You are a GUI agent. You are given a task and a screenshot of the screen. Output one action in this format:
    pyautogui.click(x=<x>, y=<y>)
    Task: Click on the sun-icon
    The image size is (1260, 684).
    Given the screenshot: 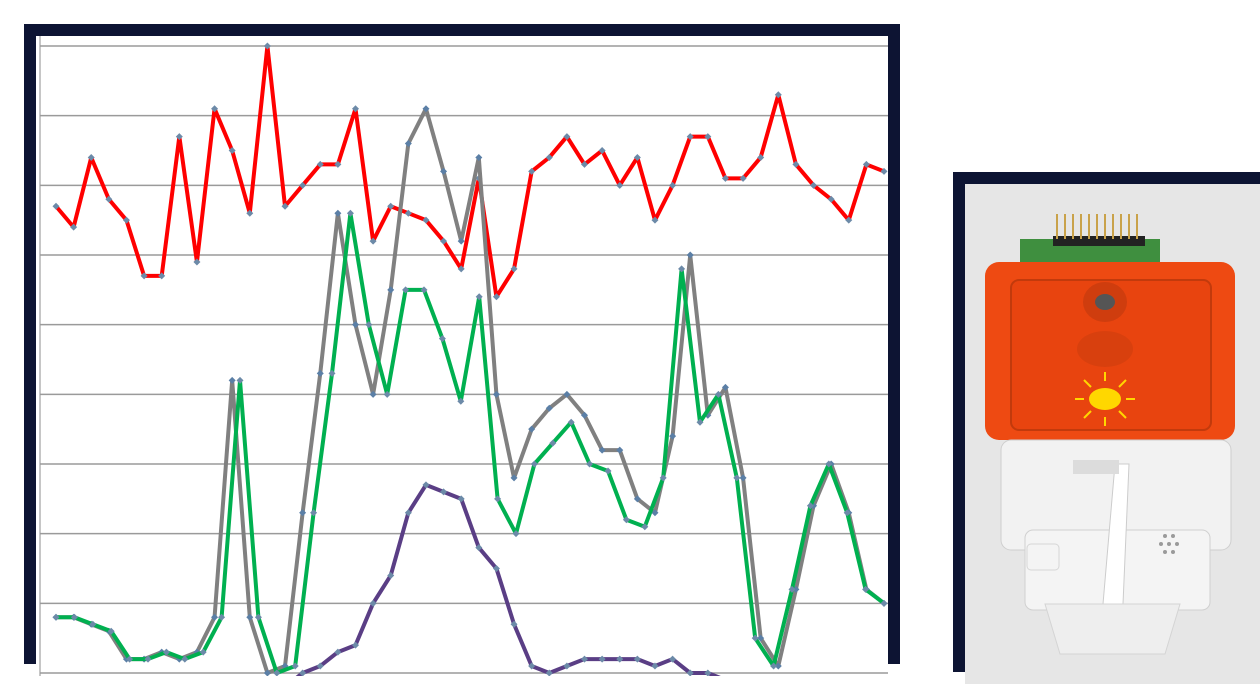 What is the action you would take?
    pyautogui.click(x=1105, y=399)
    